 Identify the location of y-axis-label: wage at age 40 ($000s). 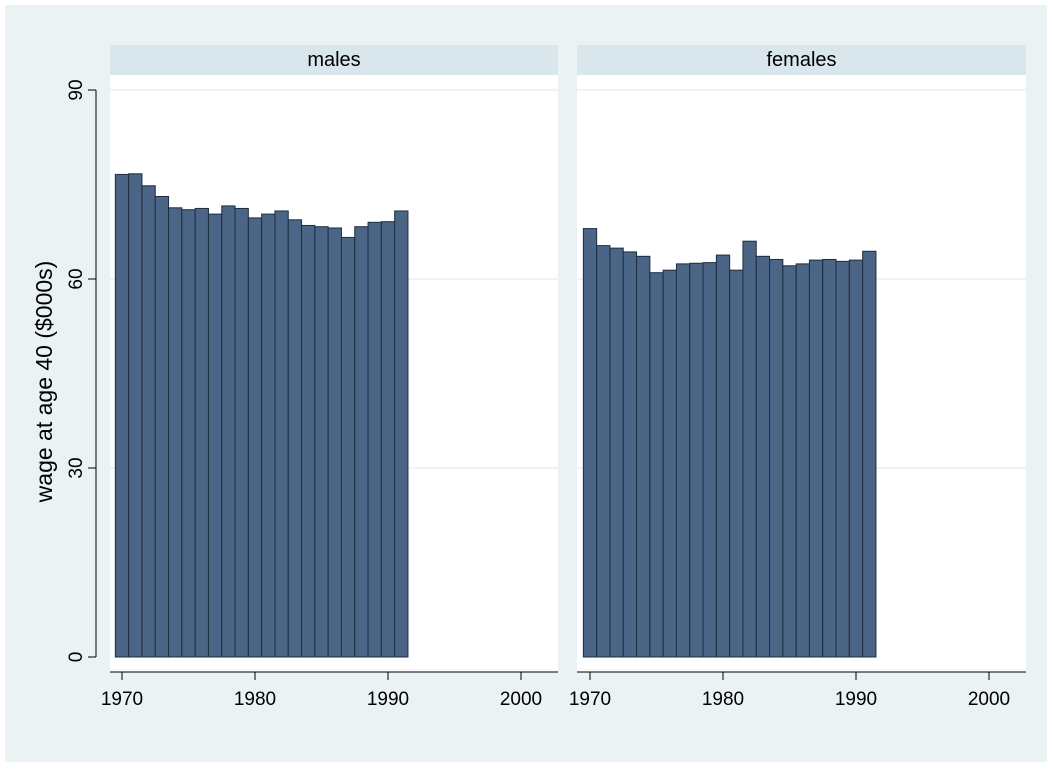
(44, 382).